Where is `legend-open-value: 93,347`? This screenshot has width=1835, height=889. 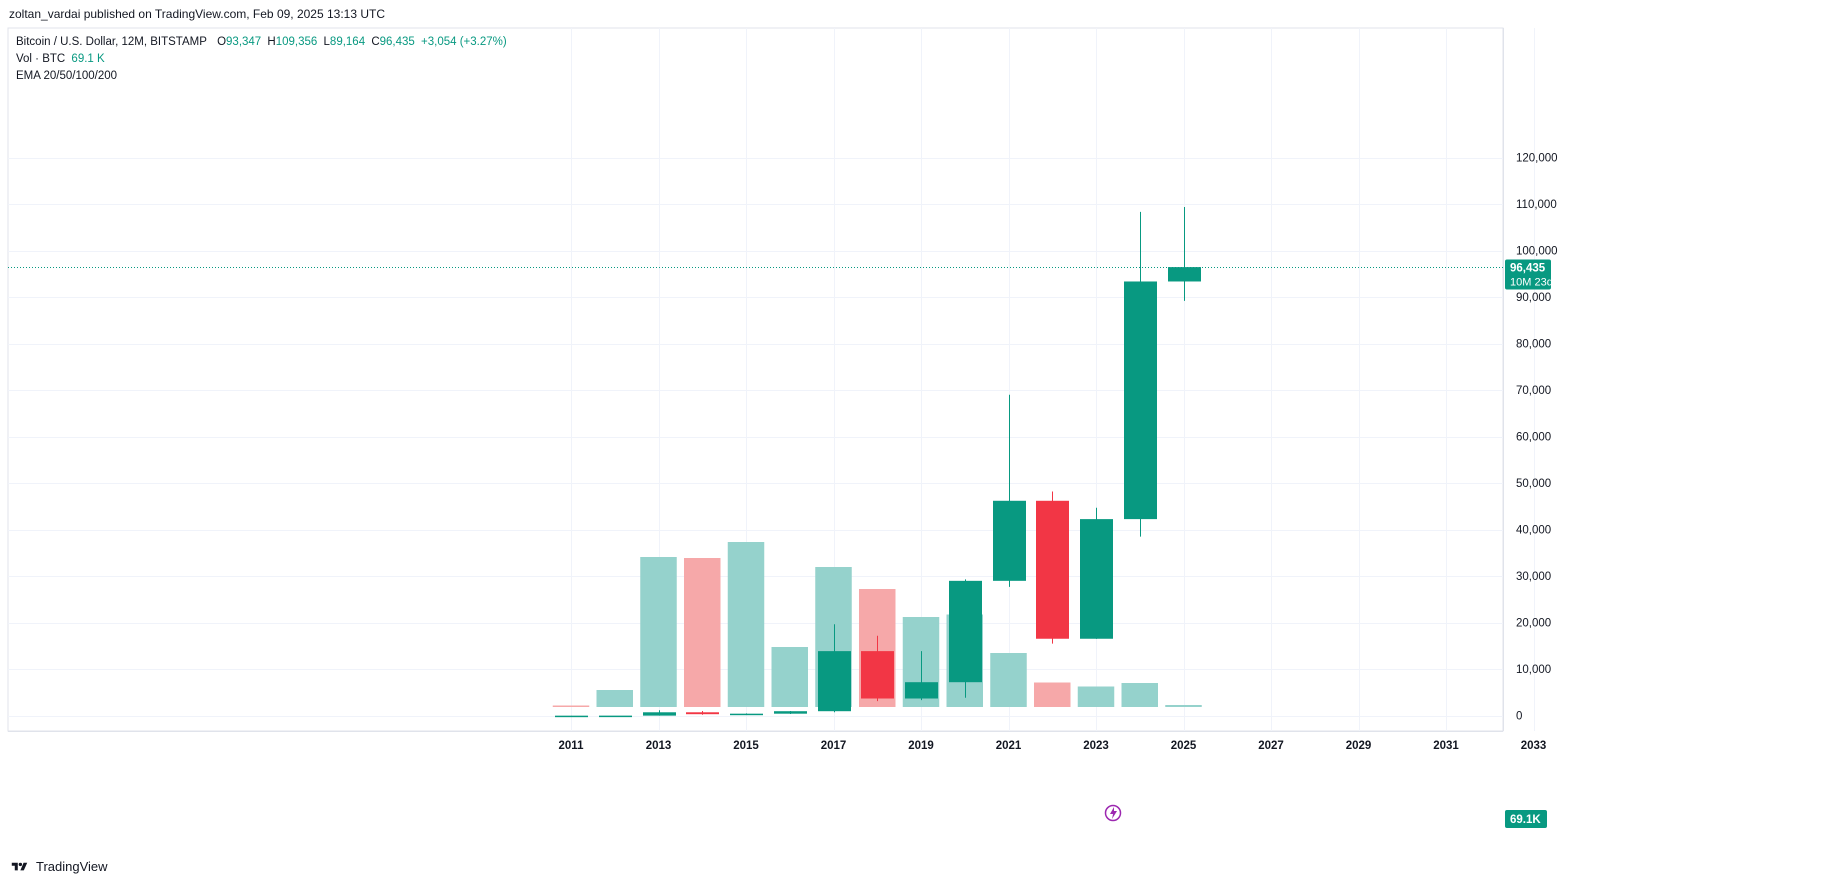 legend-open-value: 93,347 is located at coordinates (244, 42).